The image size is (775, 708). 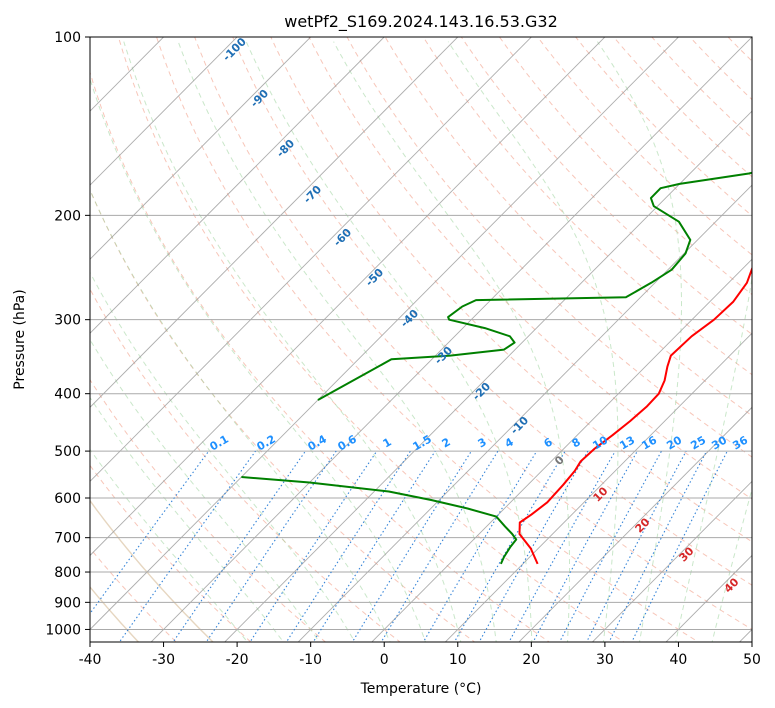 What do you see at coordinates (605, 660) in the screenshot?
I see `x-tick-label: 30` at bounding box center [605, 660].